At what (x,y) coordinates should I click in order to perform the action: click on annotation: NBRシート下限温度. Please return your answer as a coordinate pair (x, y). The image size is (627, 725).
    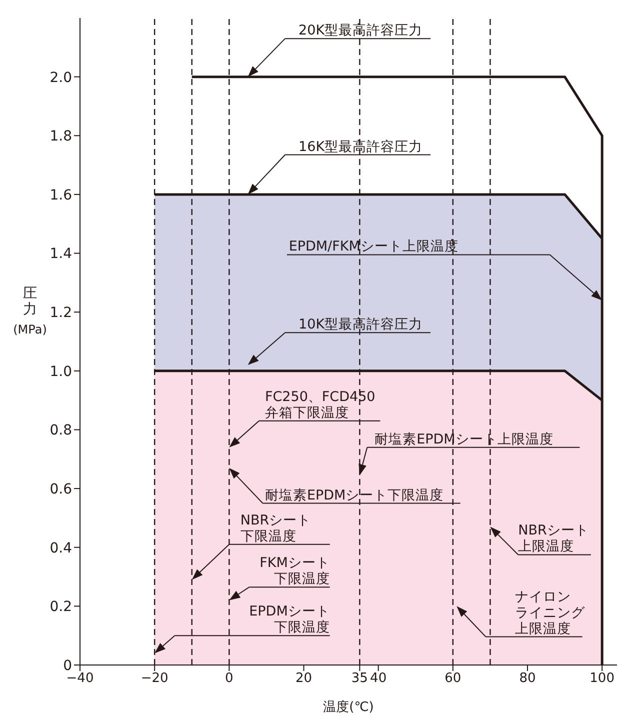
    Looking at the image, I should click on (276, 528).